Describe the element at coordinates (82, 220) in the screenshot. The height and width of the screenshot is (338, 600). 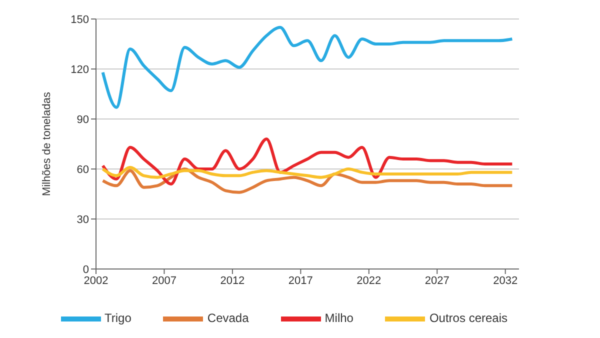
I see `y-tick-label: 30` at that location.